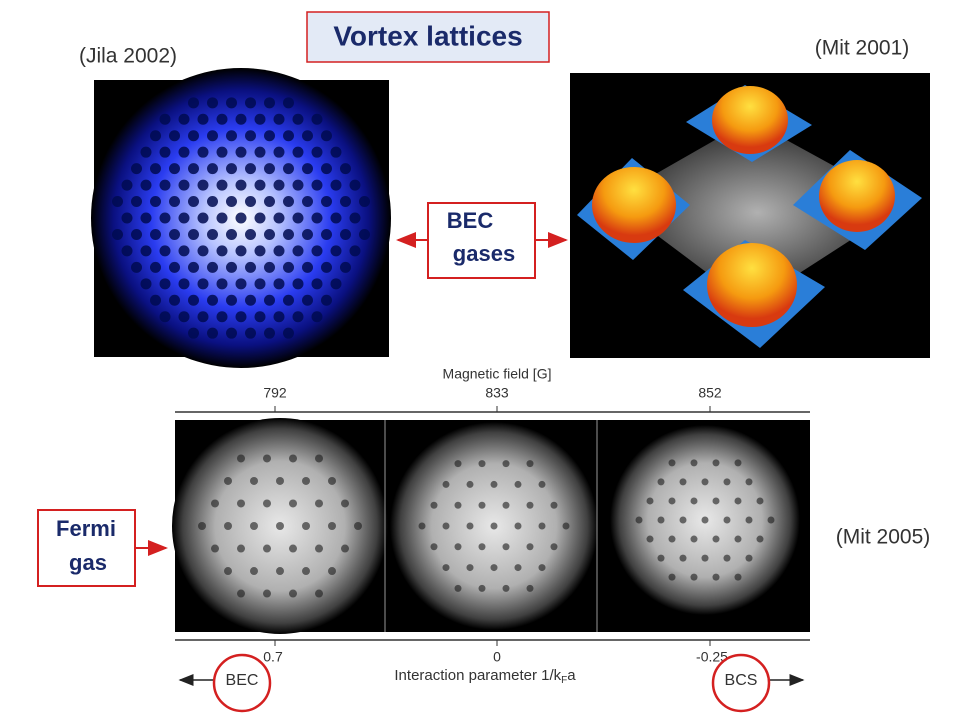  I want to click on fermi-box, so click(86, 548).